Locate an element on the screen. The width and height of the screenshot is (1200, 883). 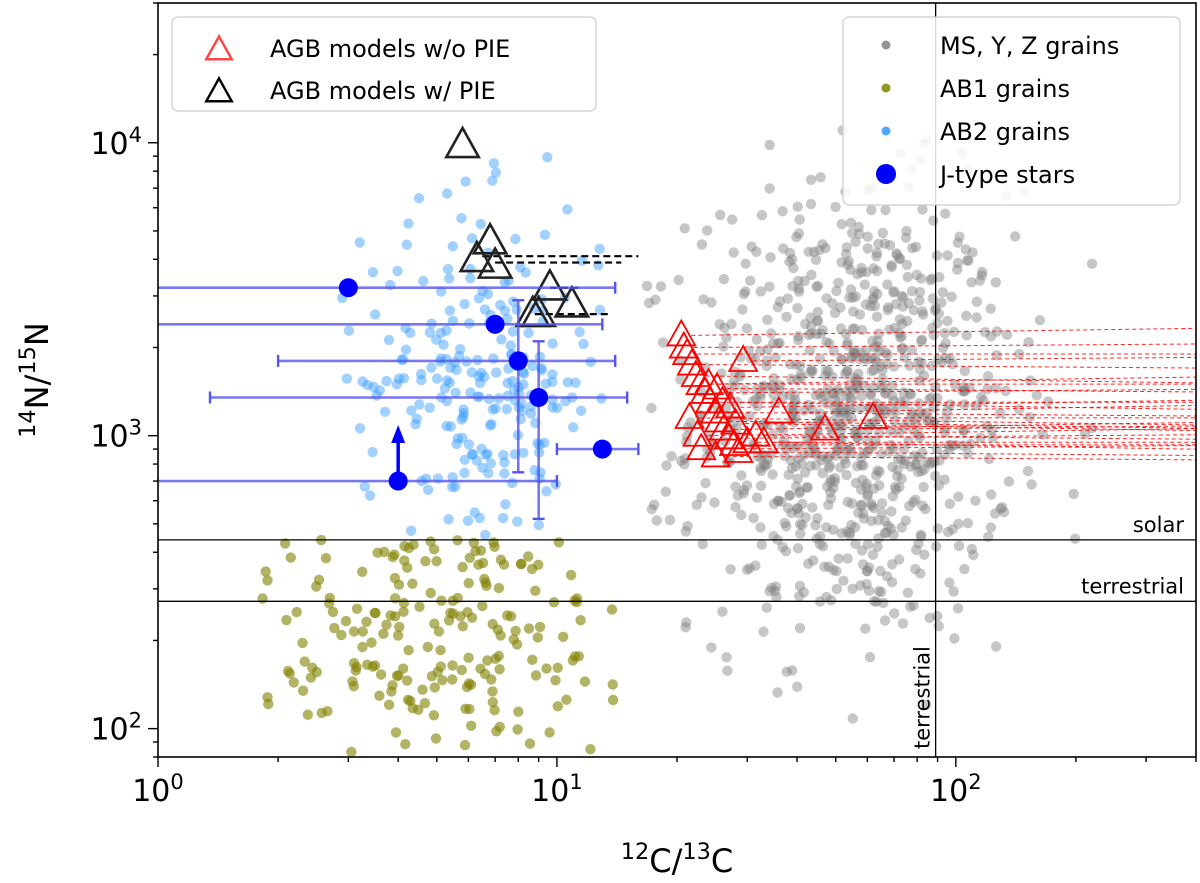
y-tick-label-part: 2 is located at coordinates (135, 721).